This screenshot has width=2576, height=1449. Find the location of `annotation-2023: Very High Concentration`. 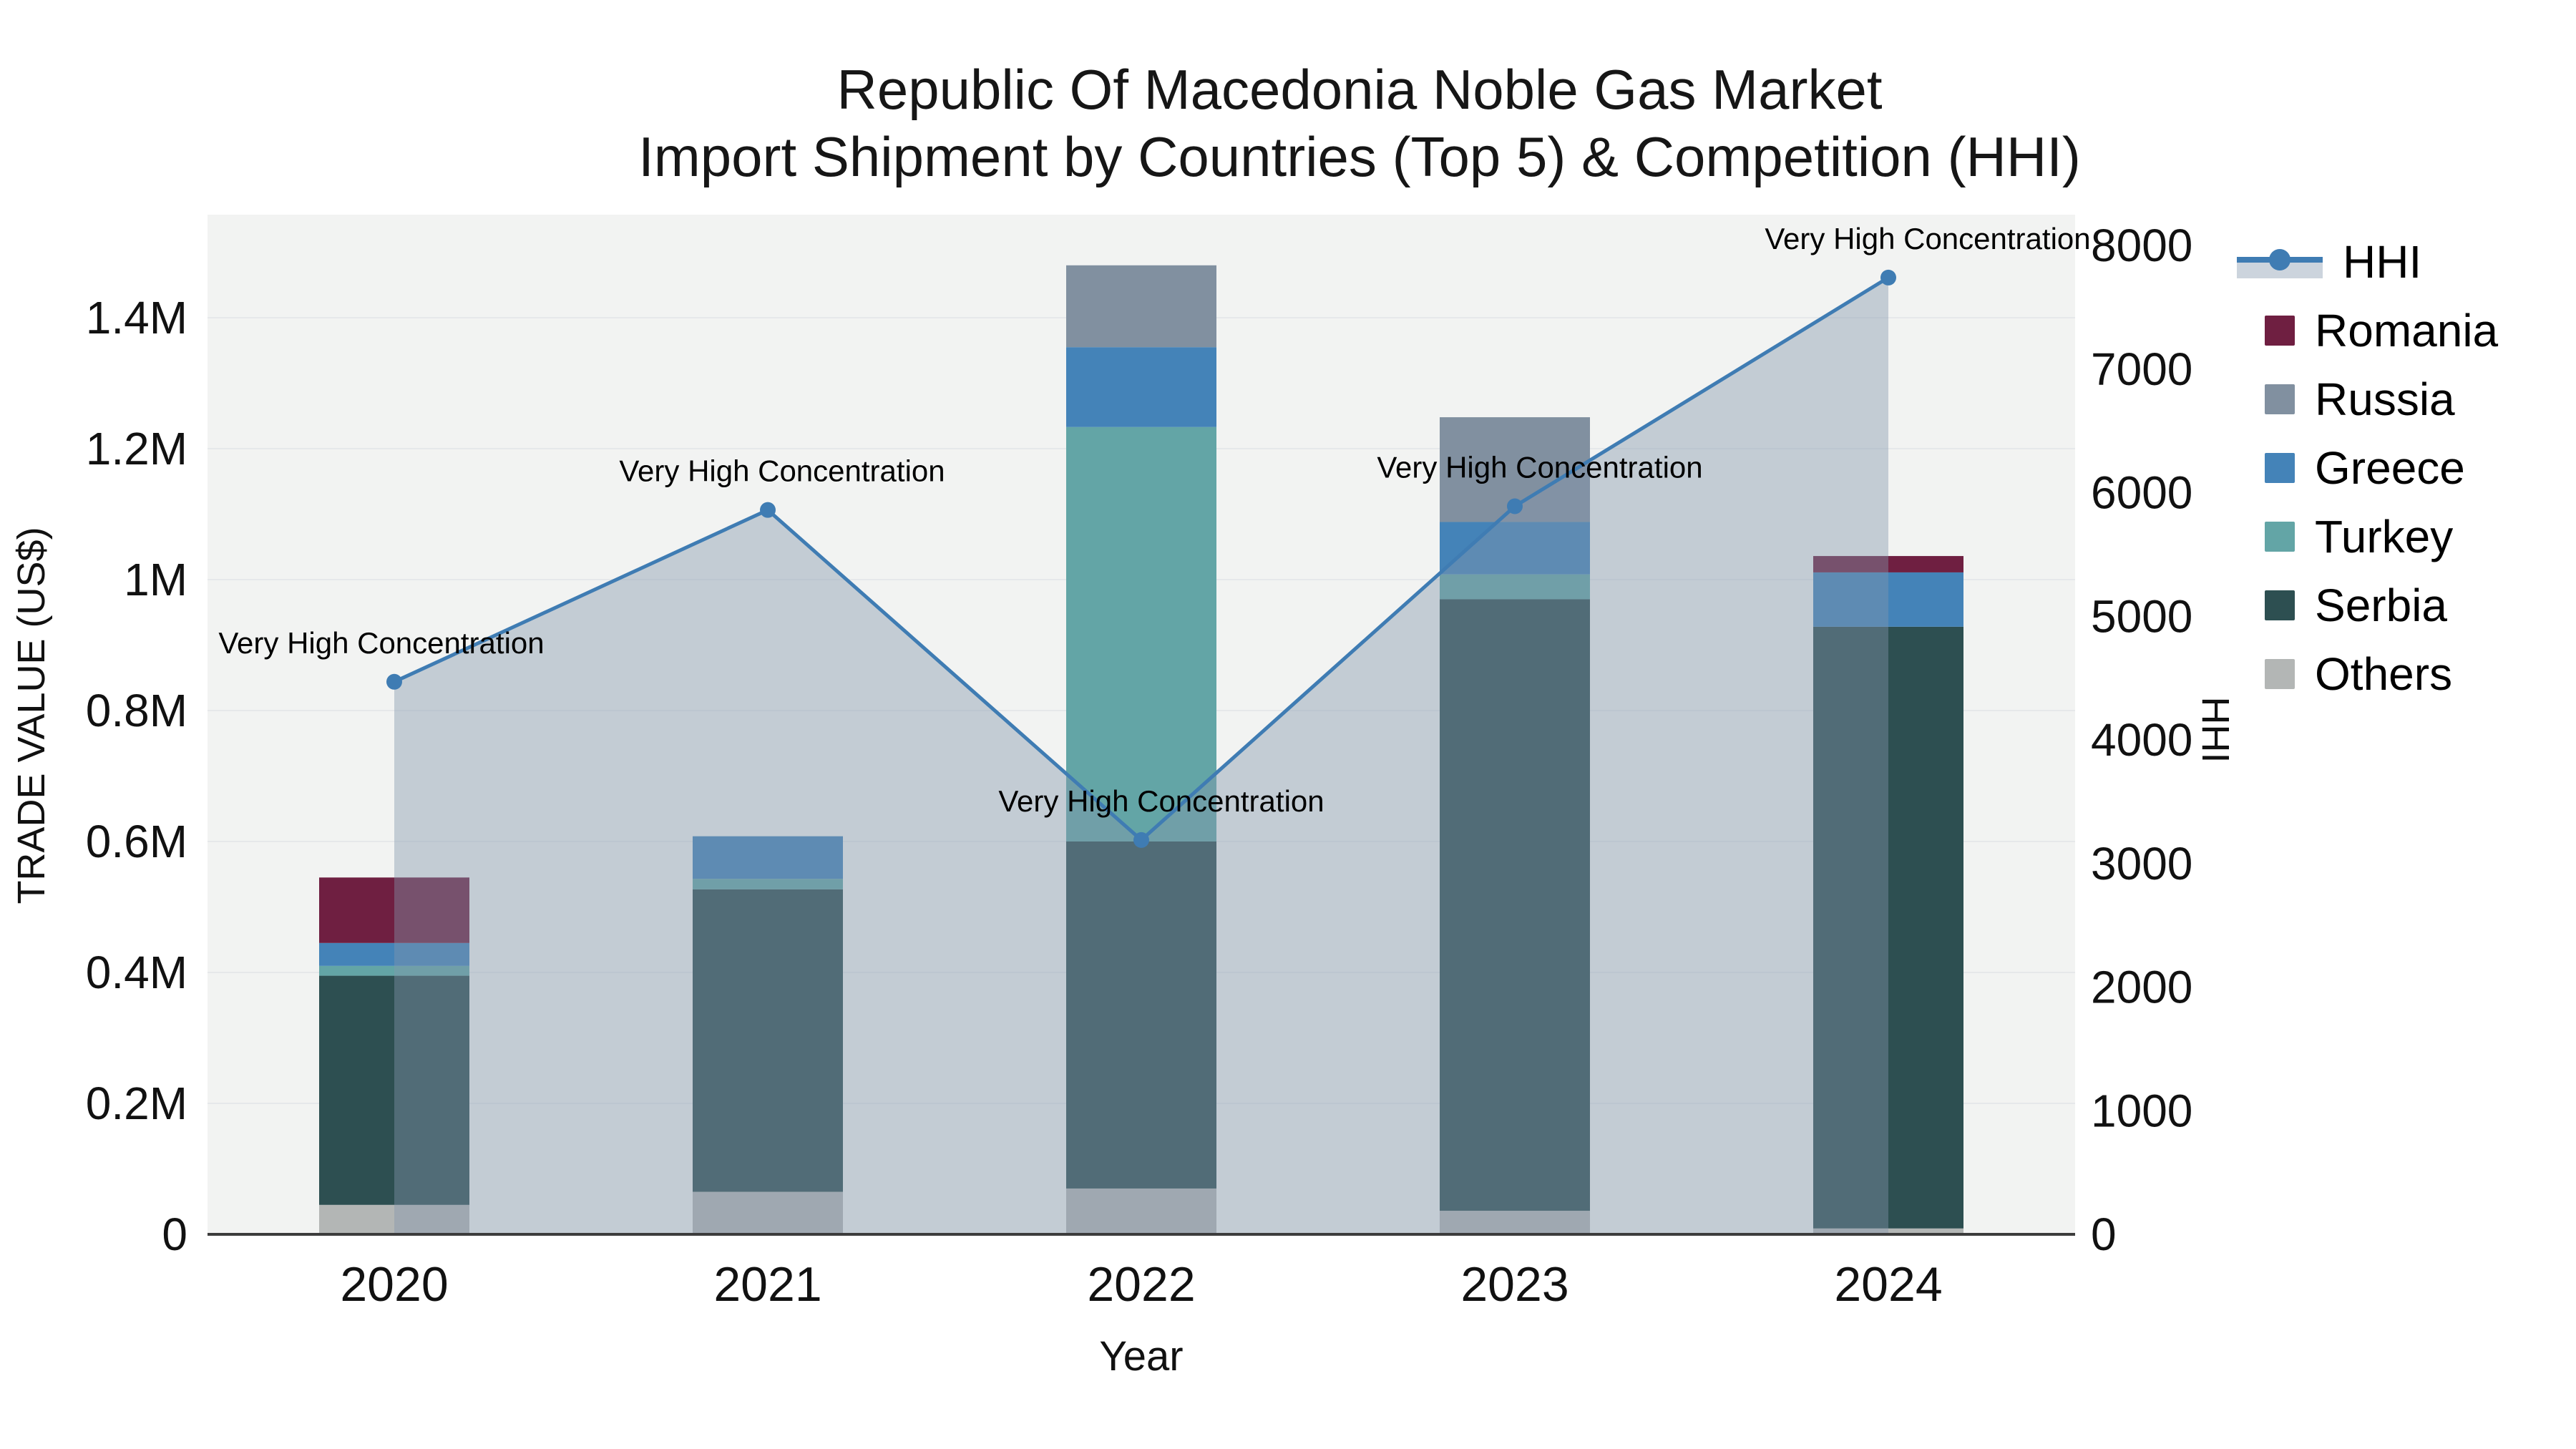

annotation-2023: Very High Concentration is located at coordinates (1539, 467).